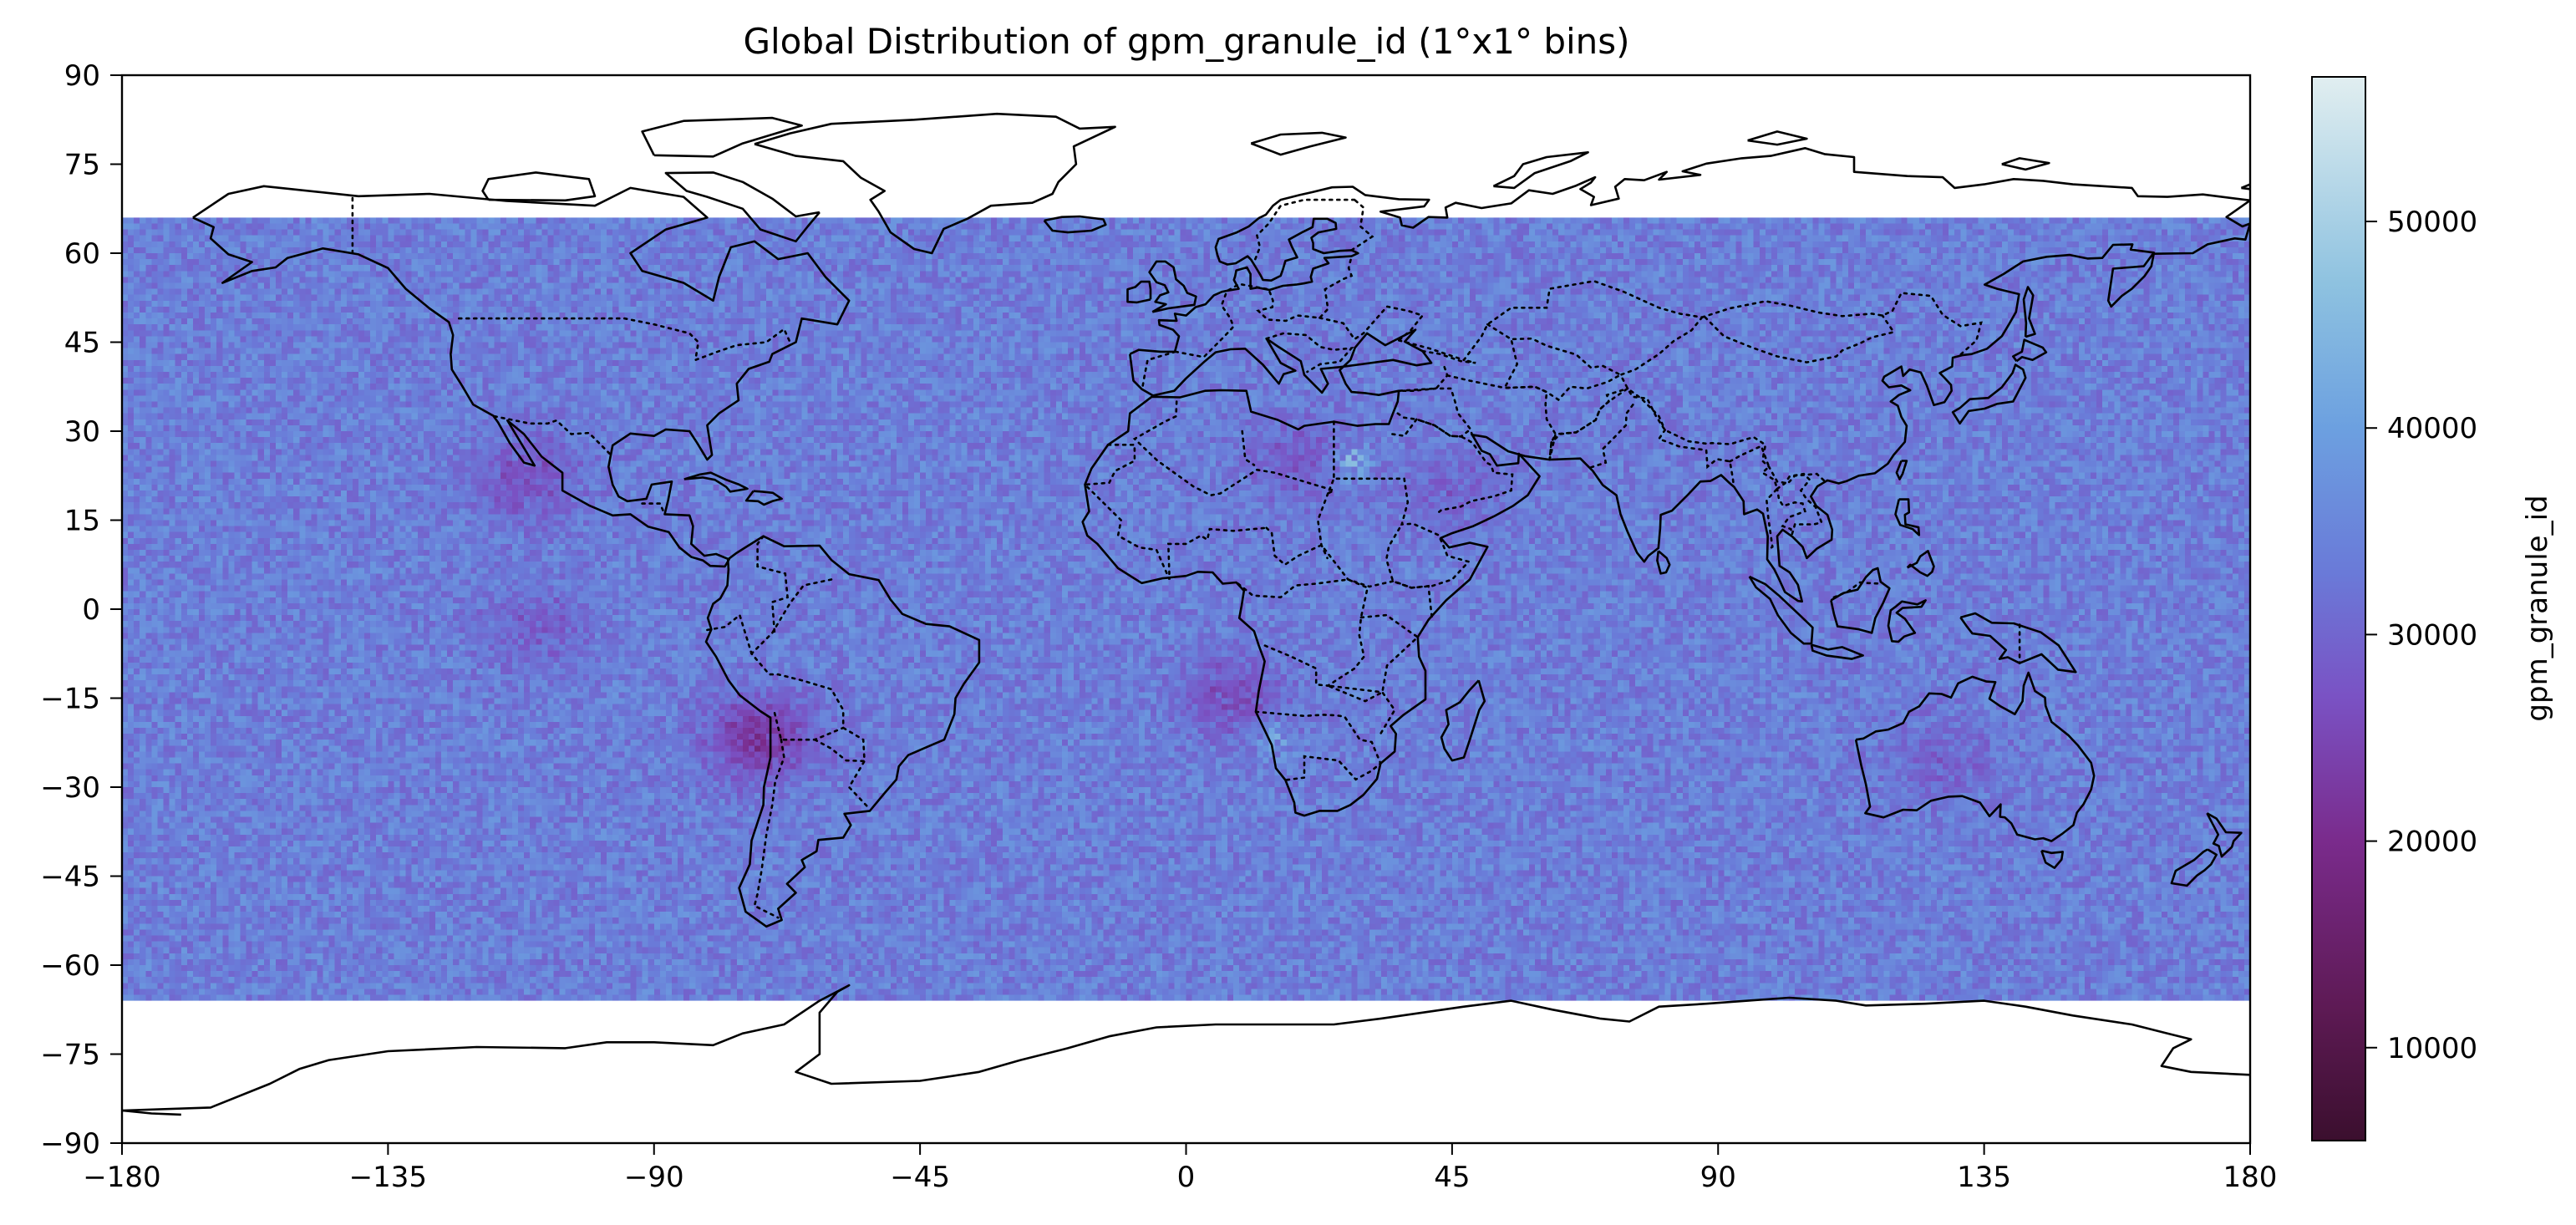 The height and width of the screenshot is (1225, 2576). I want to click on colorbar, so click(2338, 608).